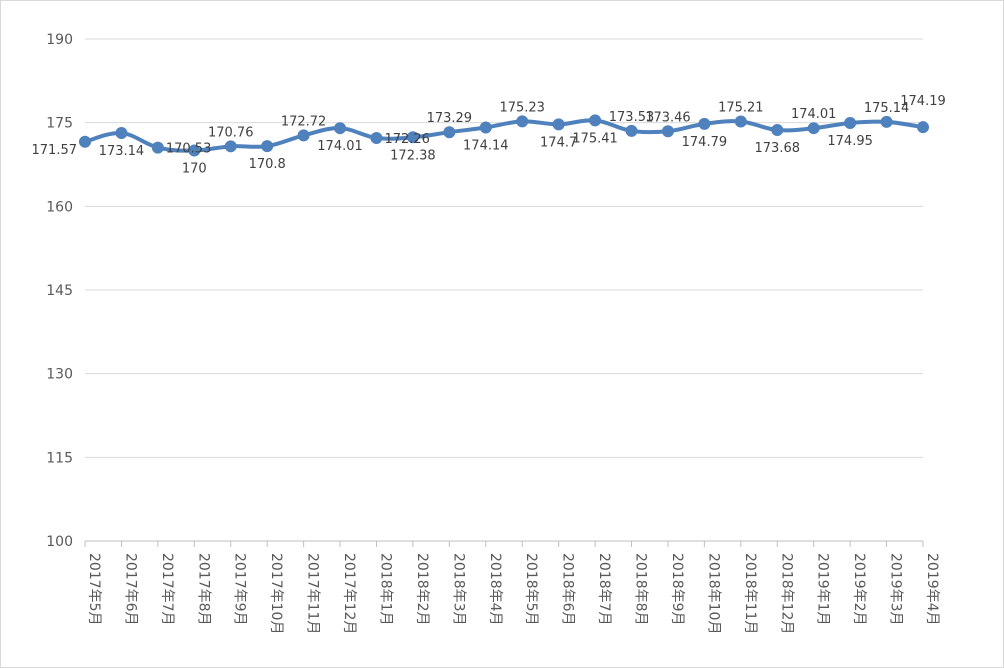 This screenshot has height=668, width=1004. What do you see at coordinates (531, 589) in the screenshot?
I see `x-tick-label: 2018年5月` at bounding box center [531, 589].